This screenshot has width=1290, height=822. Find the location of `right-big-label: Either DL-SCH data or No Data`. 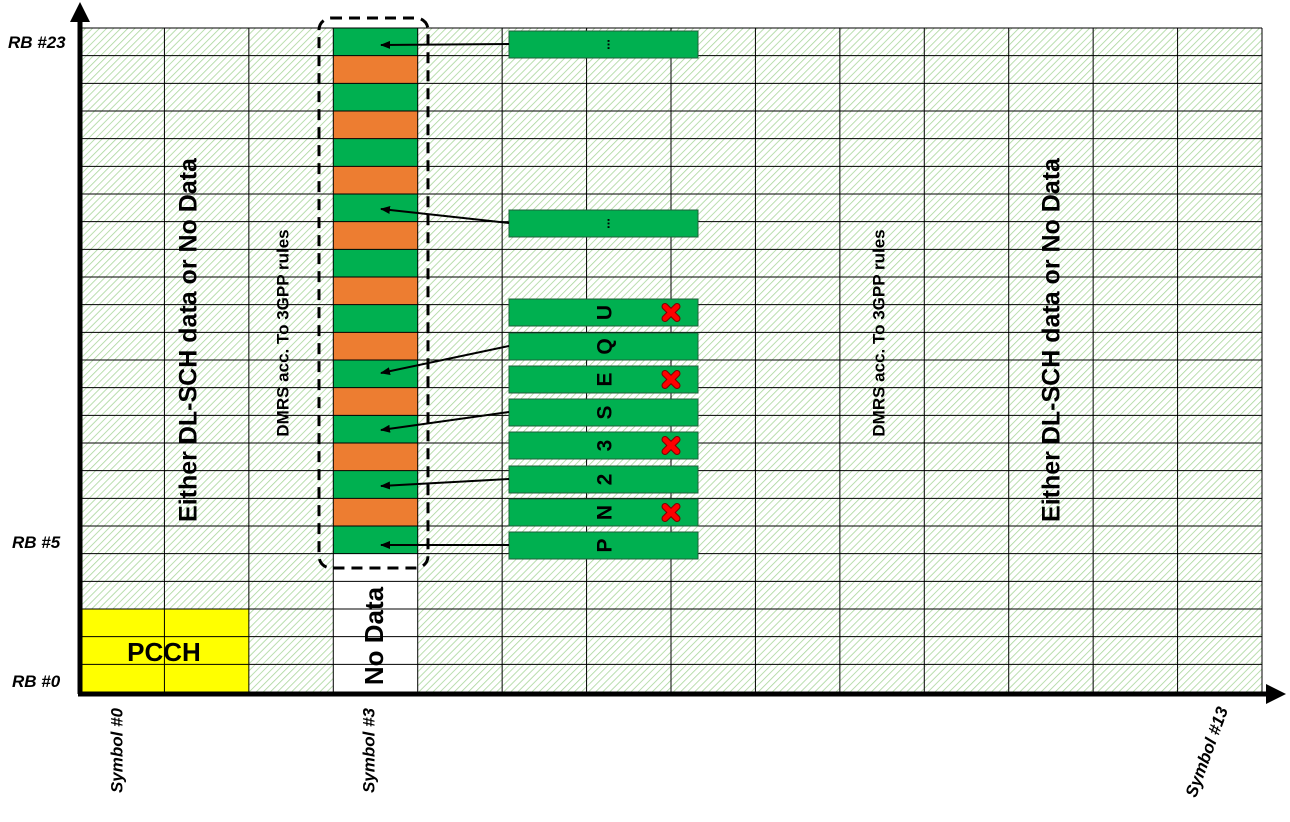

right-big-label: Either DL-SCH data or No Data is located at coordinates (1052, 339).